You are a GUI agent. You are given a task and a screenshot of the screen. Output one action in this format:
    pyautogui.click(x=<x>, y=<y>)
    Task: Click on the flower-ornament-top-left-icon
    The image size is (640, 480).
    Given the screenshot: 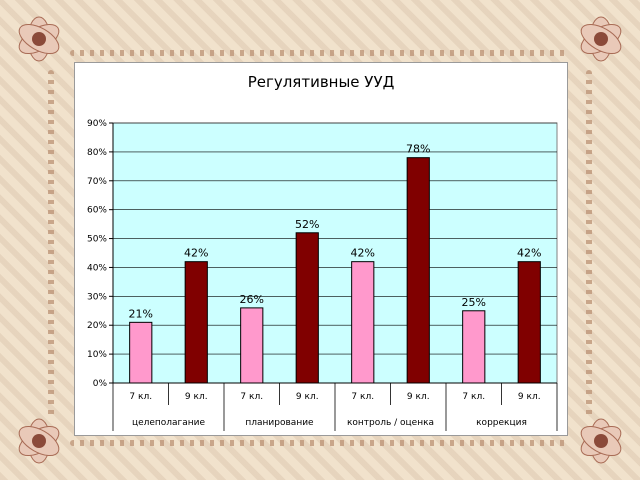 What is the action you would take?
    pyautogui.click(x=39, y=39)
    